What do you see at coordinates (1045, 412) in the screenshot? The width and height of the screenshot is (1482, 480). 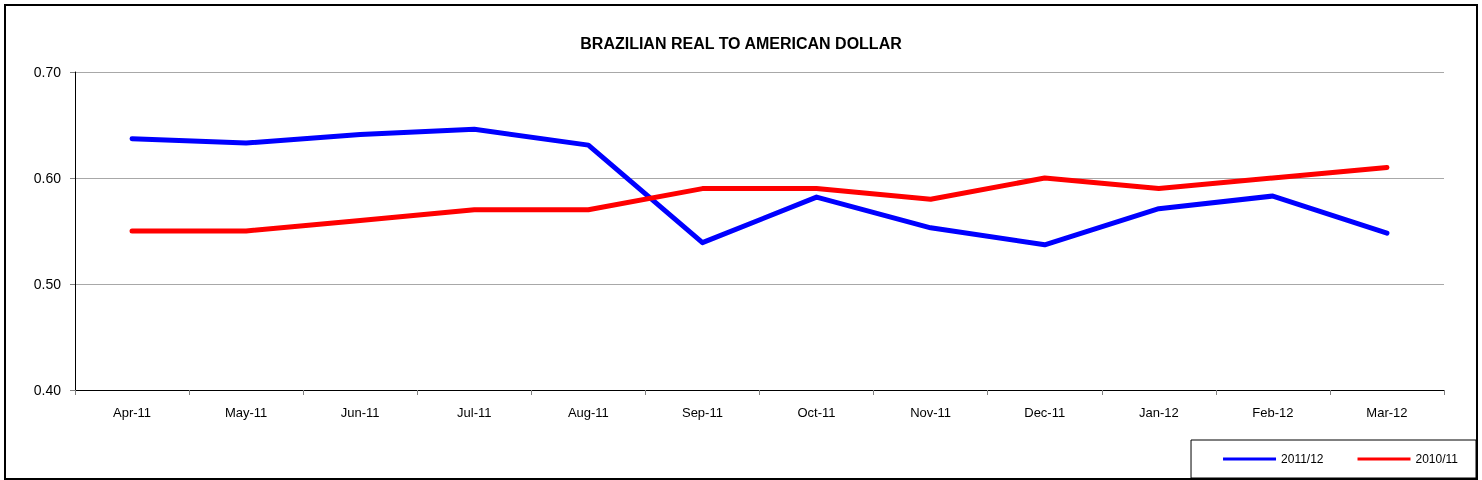 I see `x-tick-label: Dec-11` at bounding box center [1045, 412].